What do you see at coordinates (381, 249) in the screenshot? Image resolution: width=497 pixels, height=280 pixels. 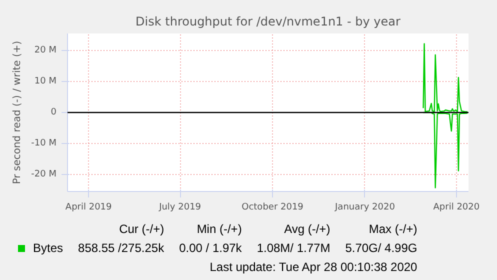 I see `text: 5.70G/ 4.99G` at bounding box center [381, 249].